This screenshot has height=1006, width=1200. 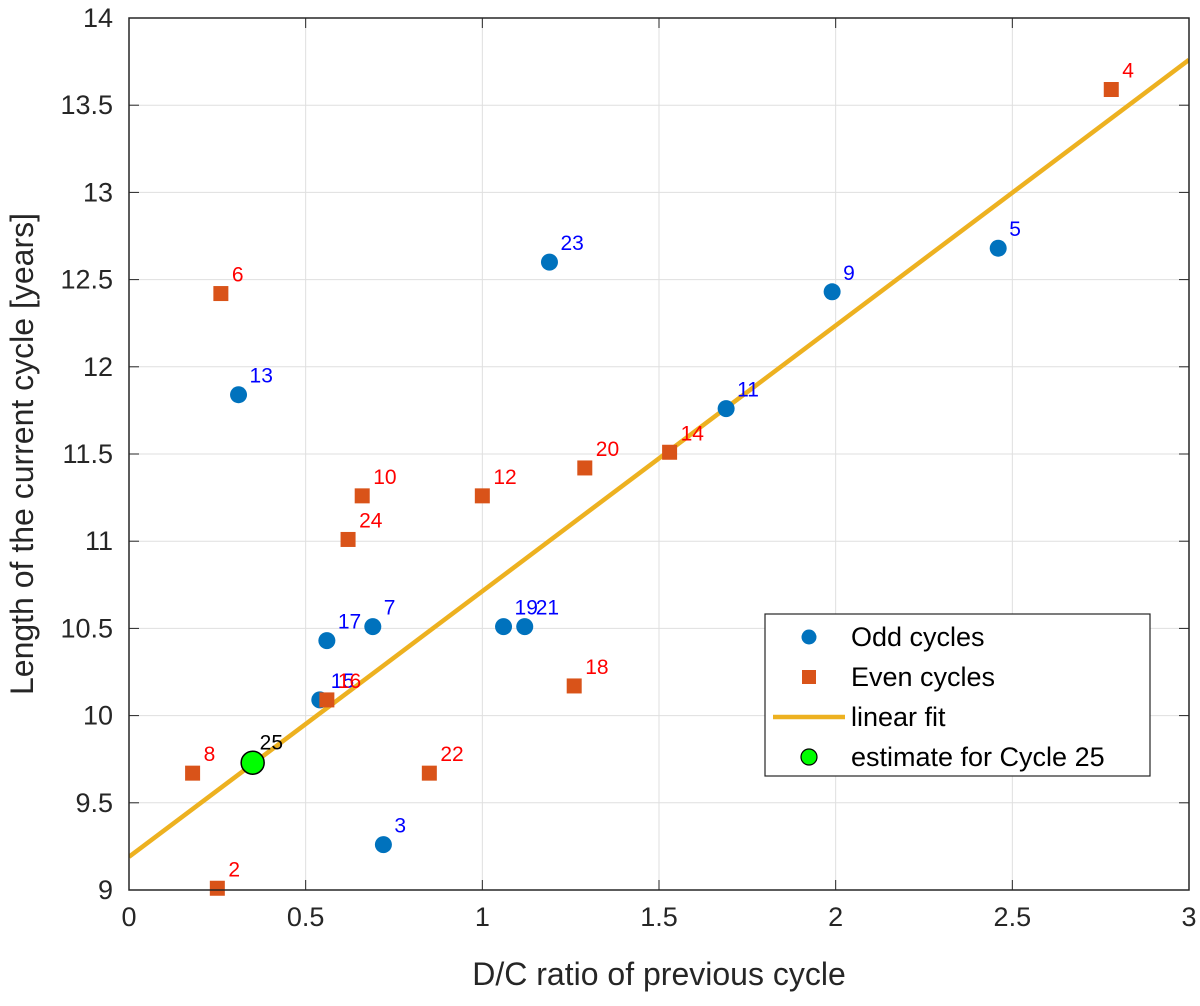 I want to click on even-cycle-label-18: 18, so click(x=596, y=667).